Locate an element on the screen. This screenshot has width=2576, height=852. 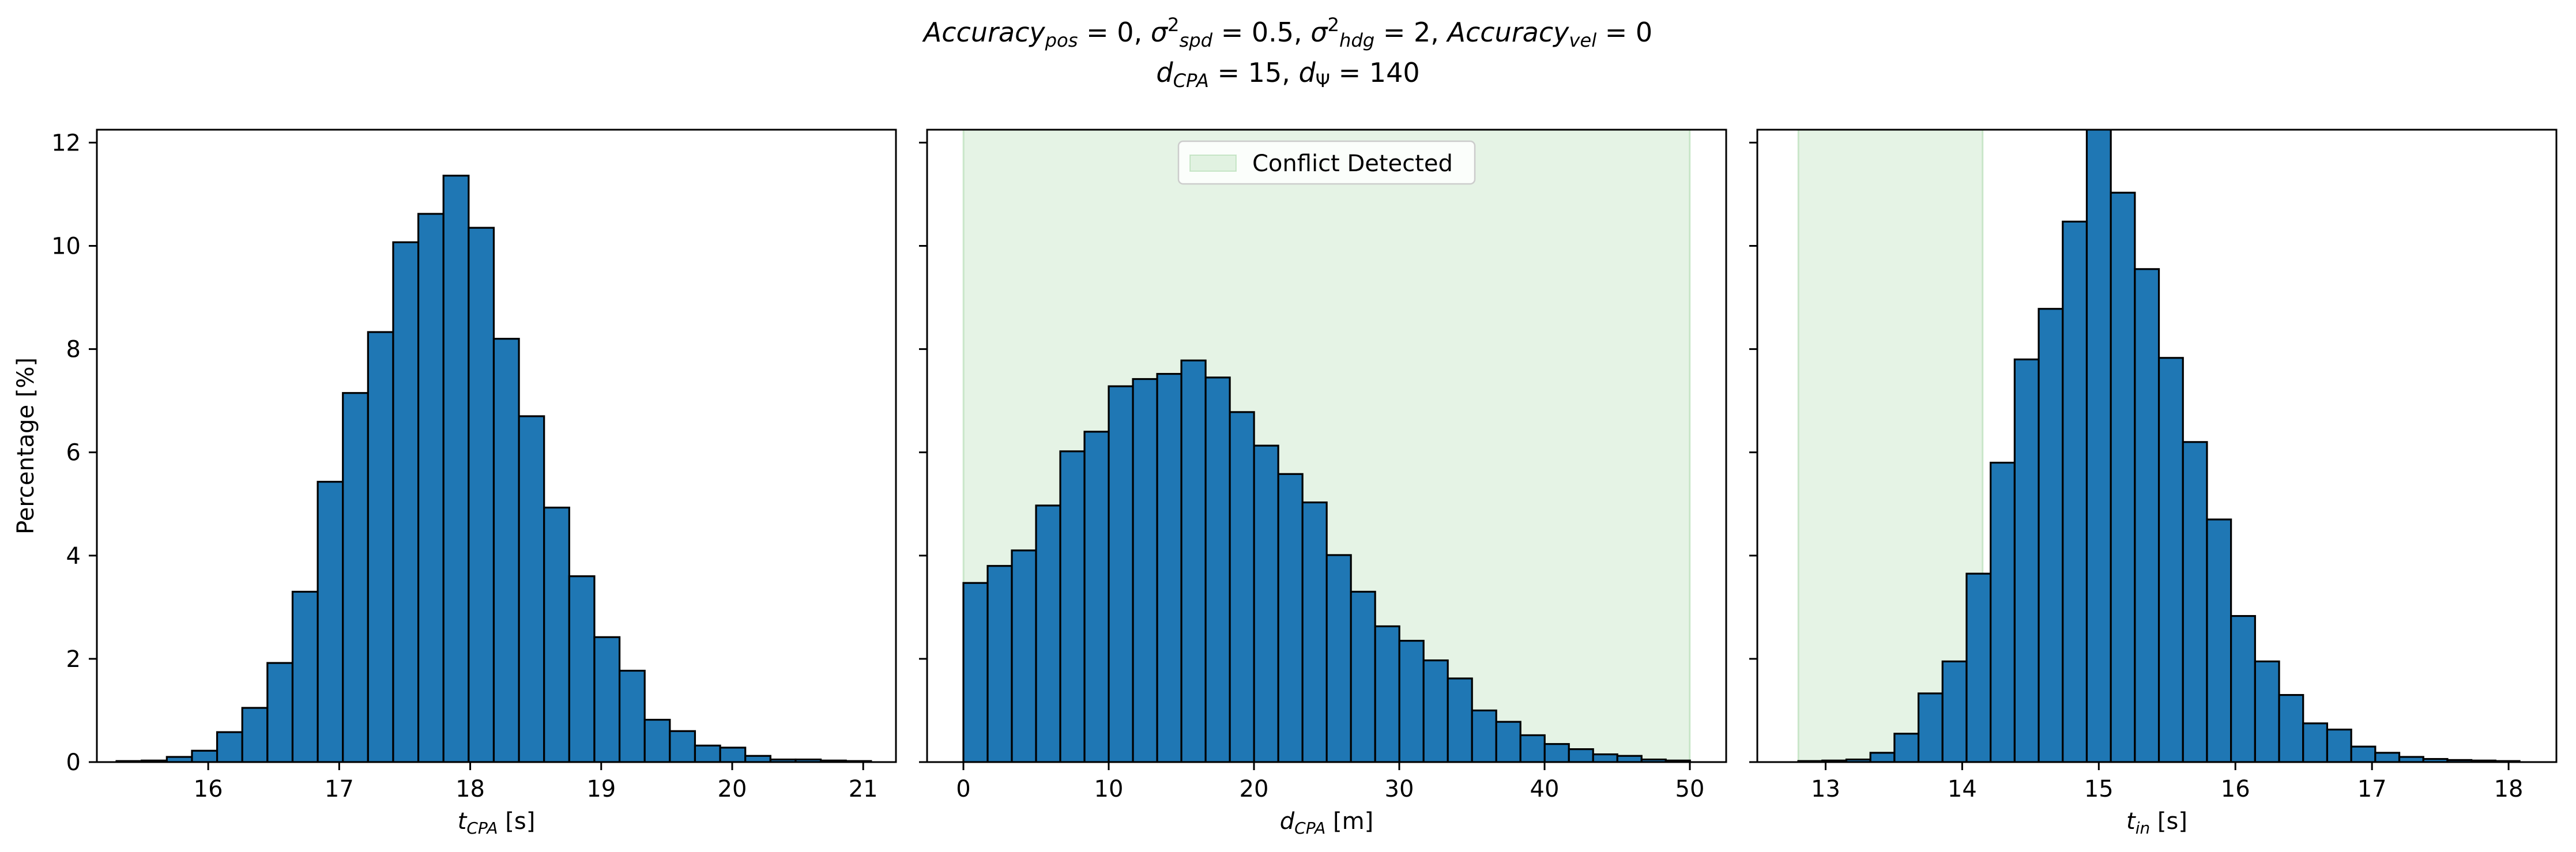
y-tick-label: 8 is located at coordinates (73, 350).